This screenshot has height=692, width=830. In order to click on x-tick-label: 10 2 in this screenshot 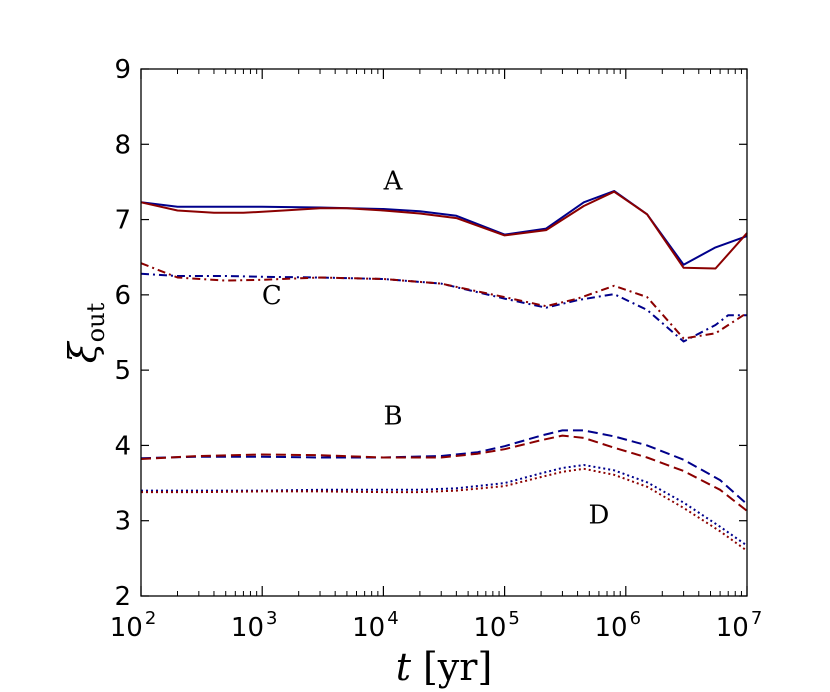, I will do `click(133, 625)`.